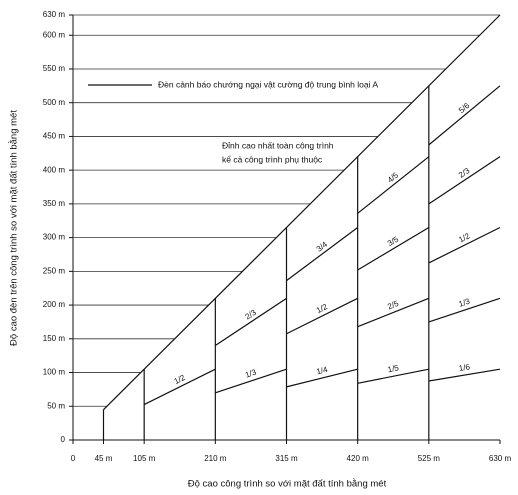 This screenshot has width=518, height=495. Describe the element at coordinates (286, 458) in the screenshot. I see `x-tick-label: 315 m` at that location.